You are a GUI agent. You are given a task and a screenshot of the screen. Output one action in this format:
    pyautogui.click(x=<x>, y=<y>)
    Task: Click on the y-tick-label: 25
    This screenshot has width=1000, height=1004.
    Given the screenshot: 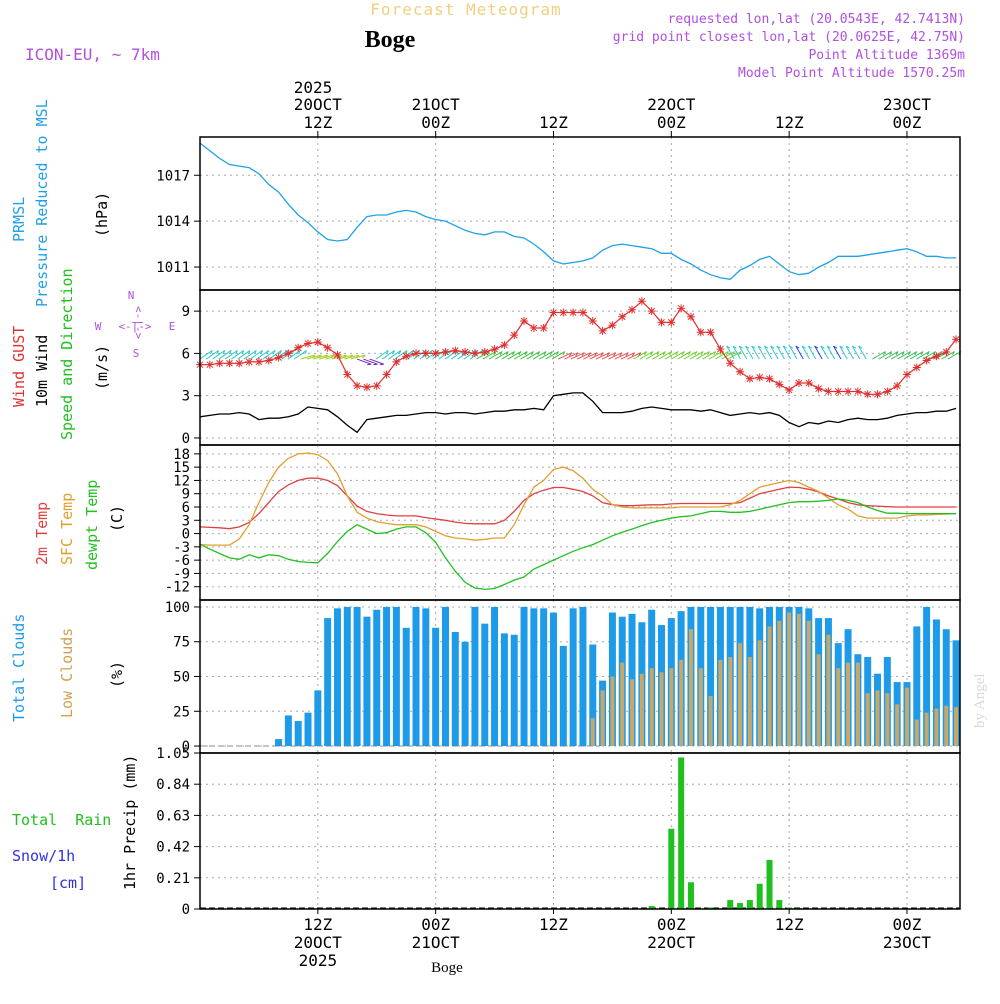 What is the action you would take?
    pyautogui.click(x=181, y=712)
    